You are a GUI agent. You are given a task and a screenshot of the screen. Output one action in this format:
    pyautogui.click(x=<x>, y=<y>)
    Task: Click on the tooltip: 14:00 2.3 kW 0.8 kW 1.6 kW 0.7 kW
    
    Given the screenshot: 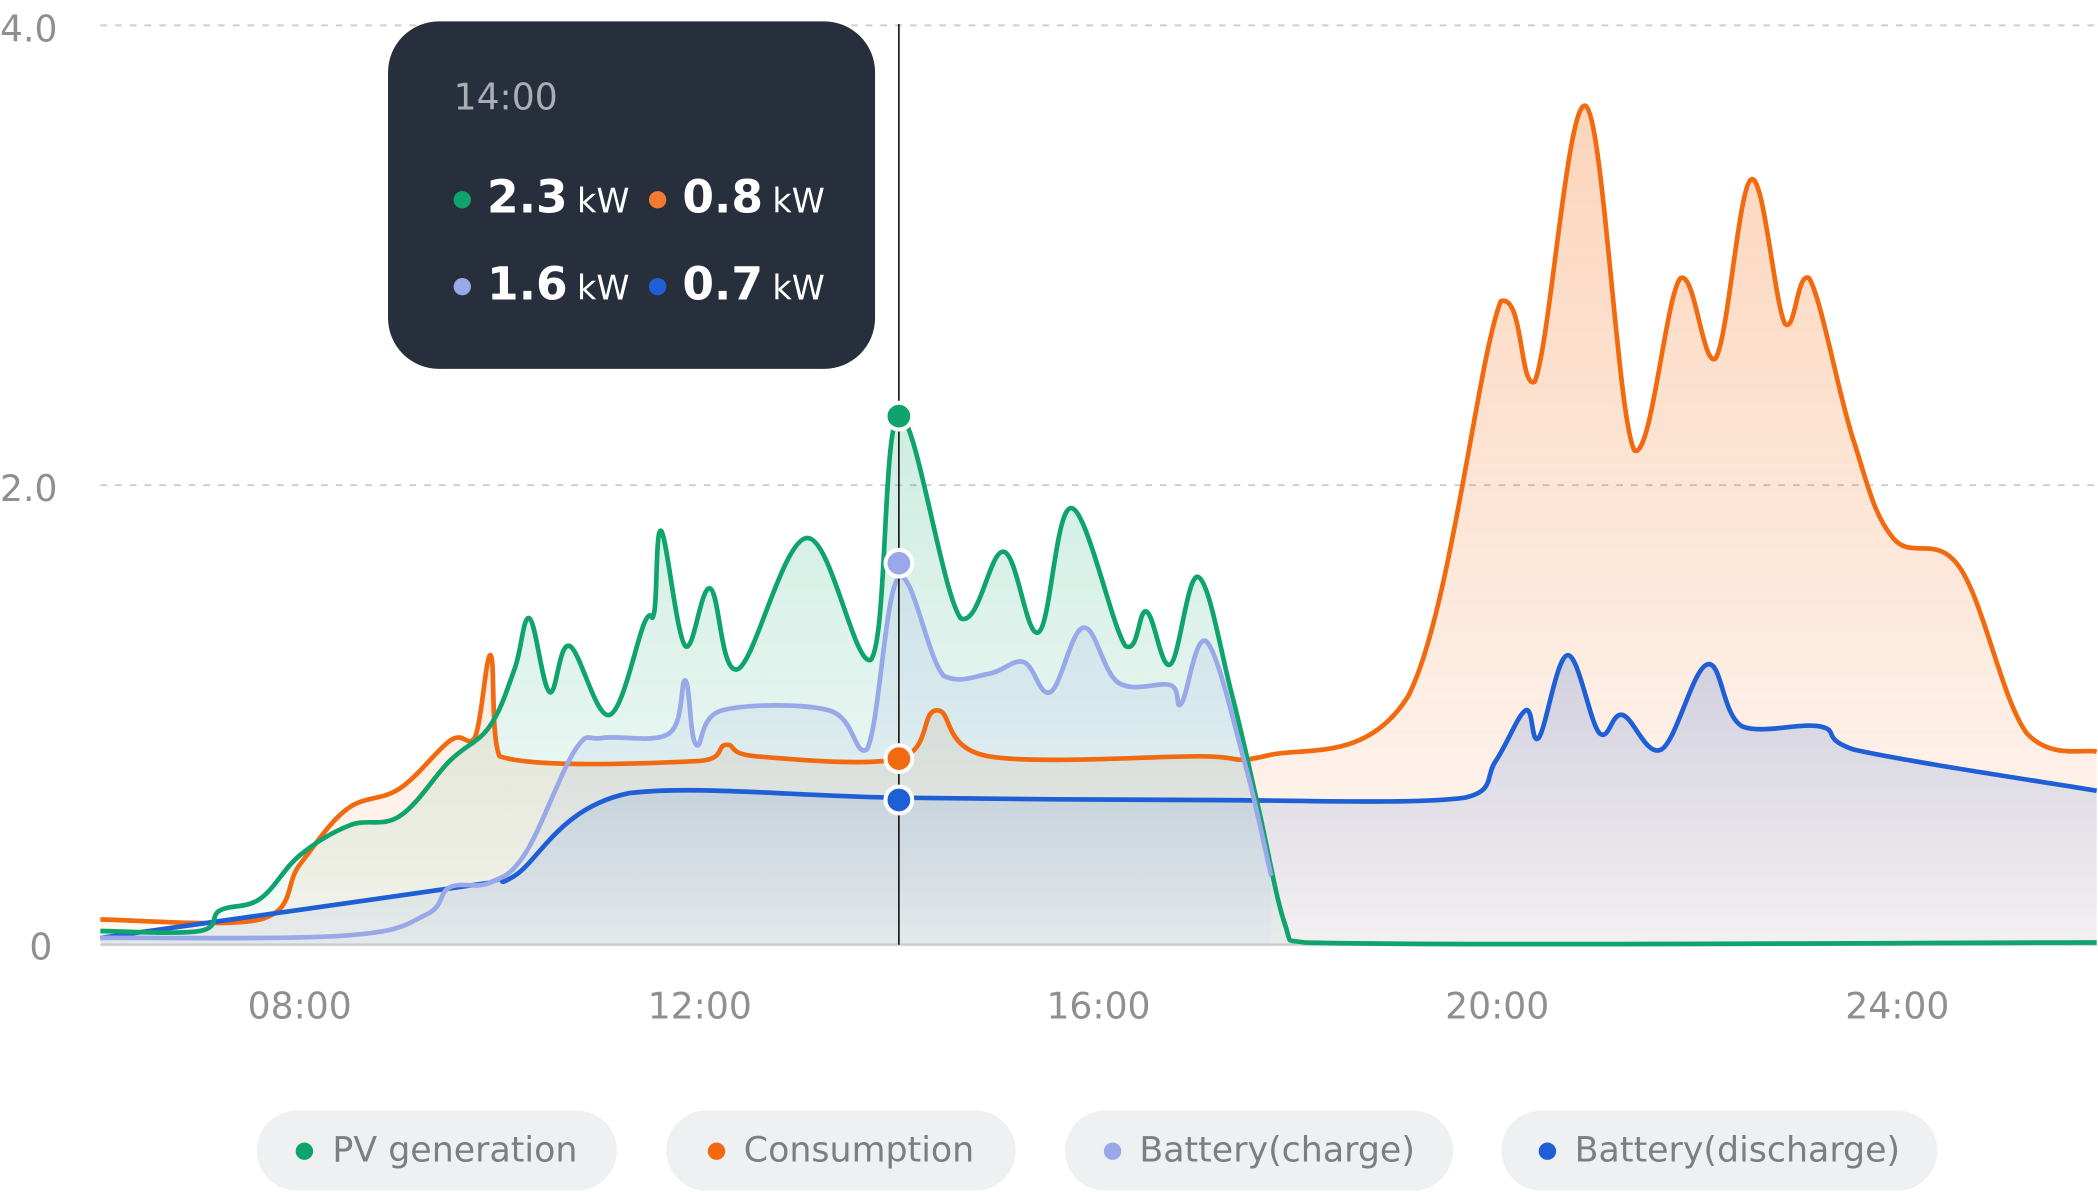 What is the action you would take?
    pyautogui.click(x=632, y=195)
    